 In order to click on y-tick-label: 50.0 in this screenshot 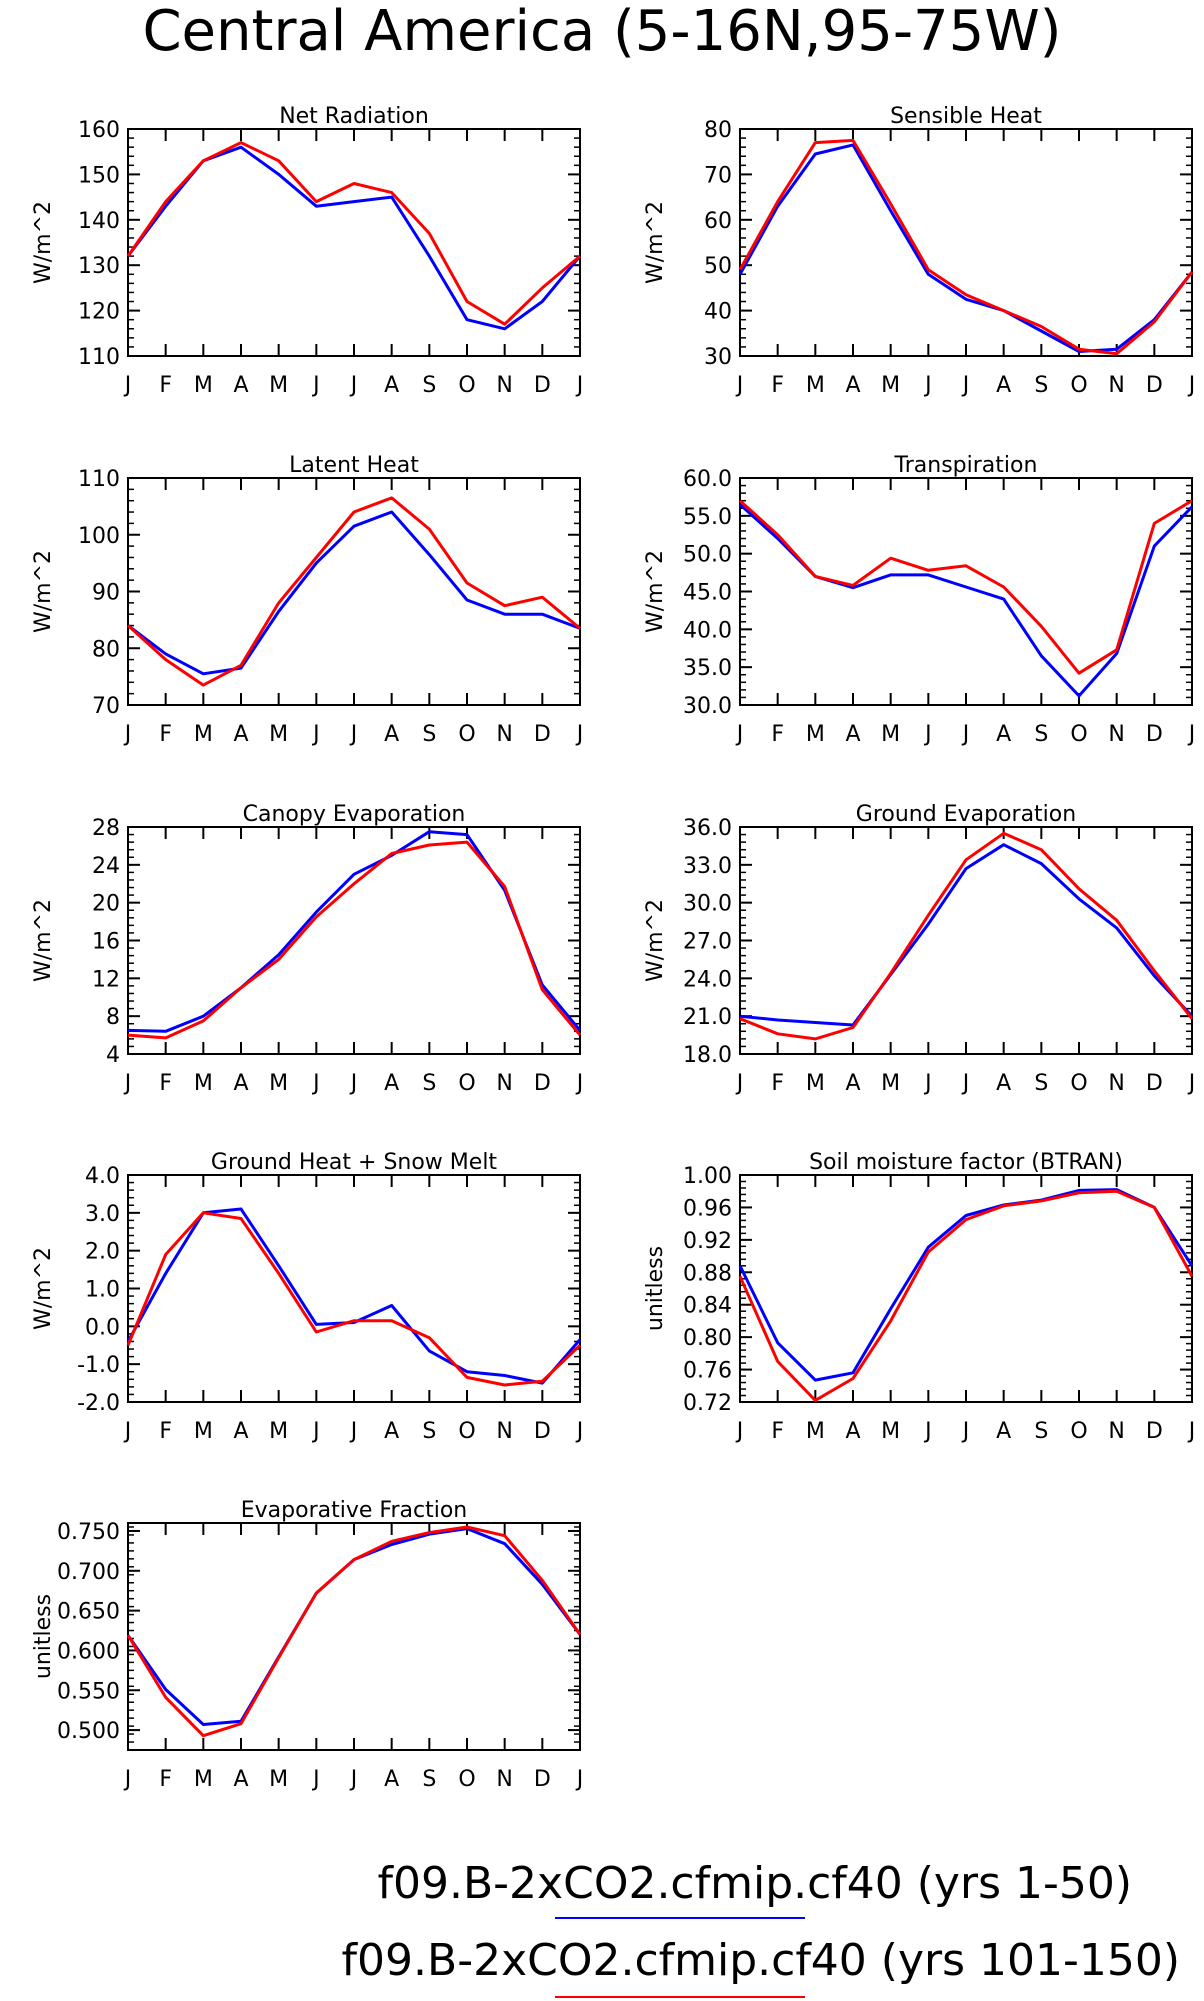, I will do `click(707, 555)`.